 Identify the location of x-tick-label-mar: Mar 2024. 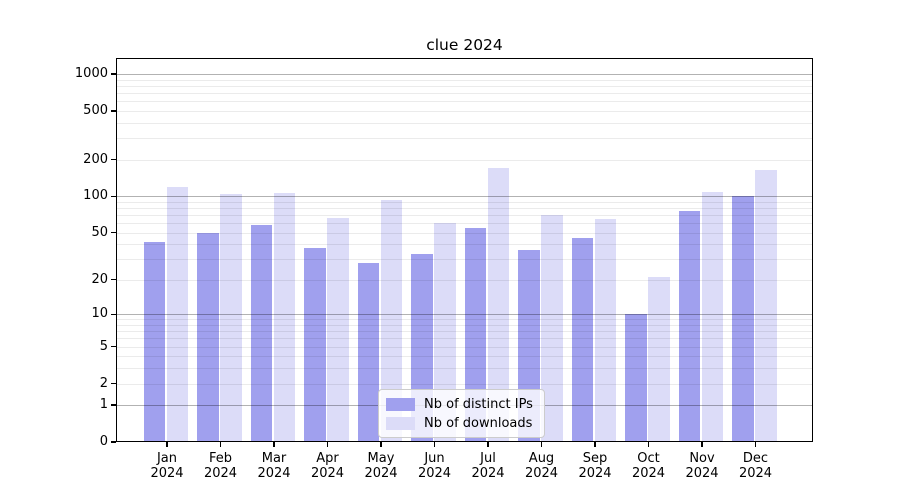
(274, 466).